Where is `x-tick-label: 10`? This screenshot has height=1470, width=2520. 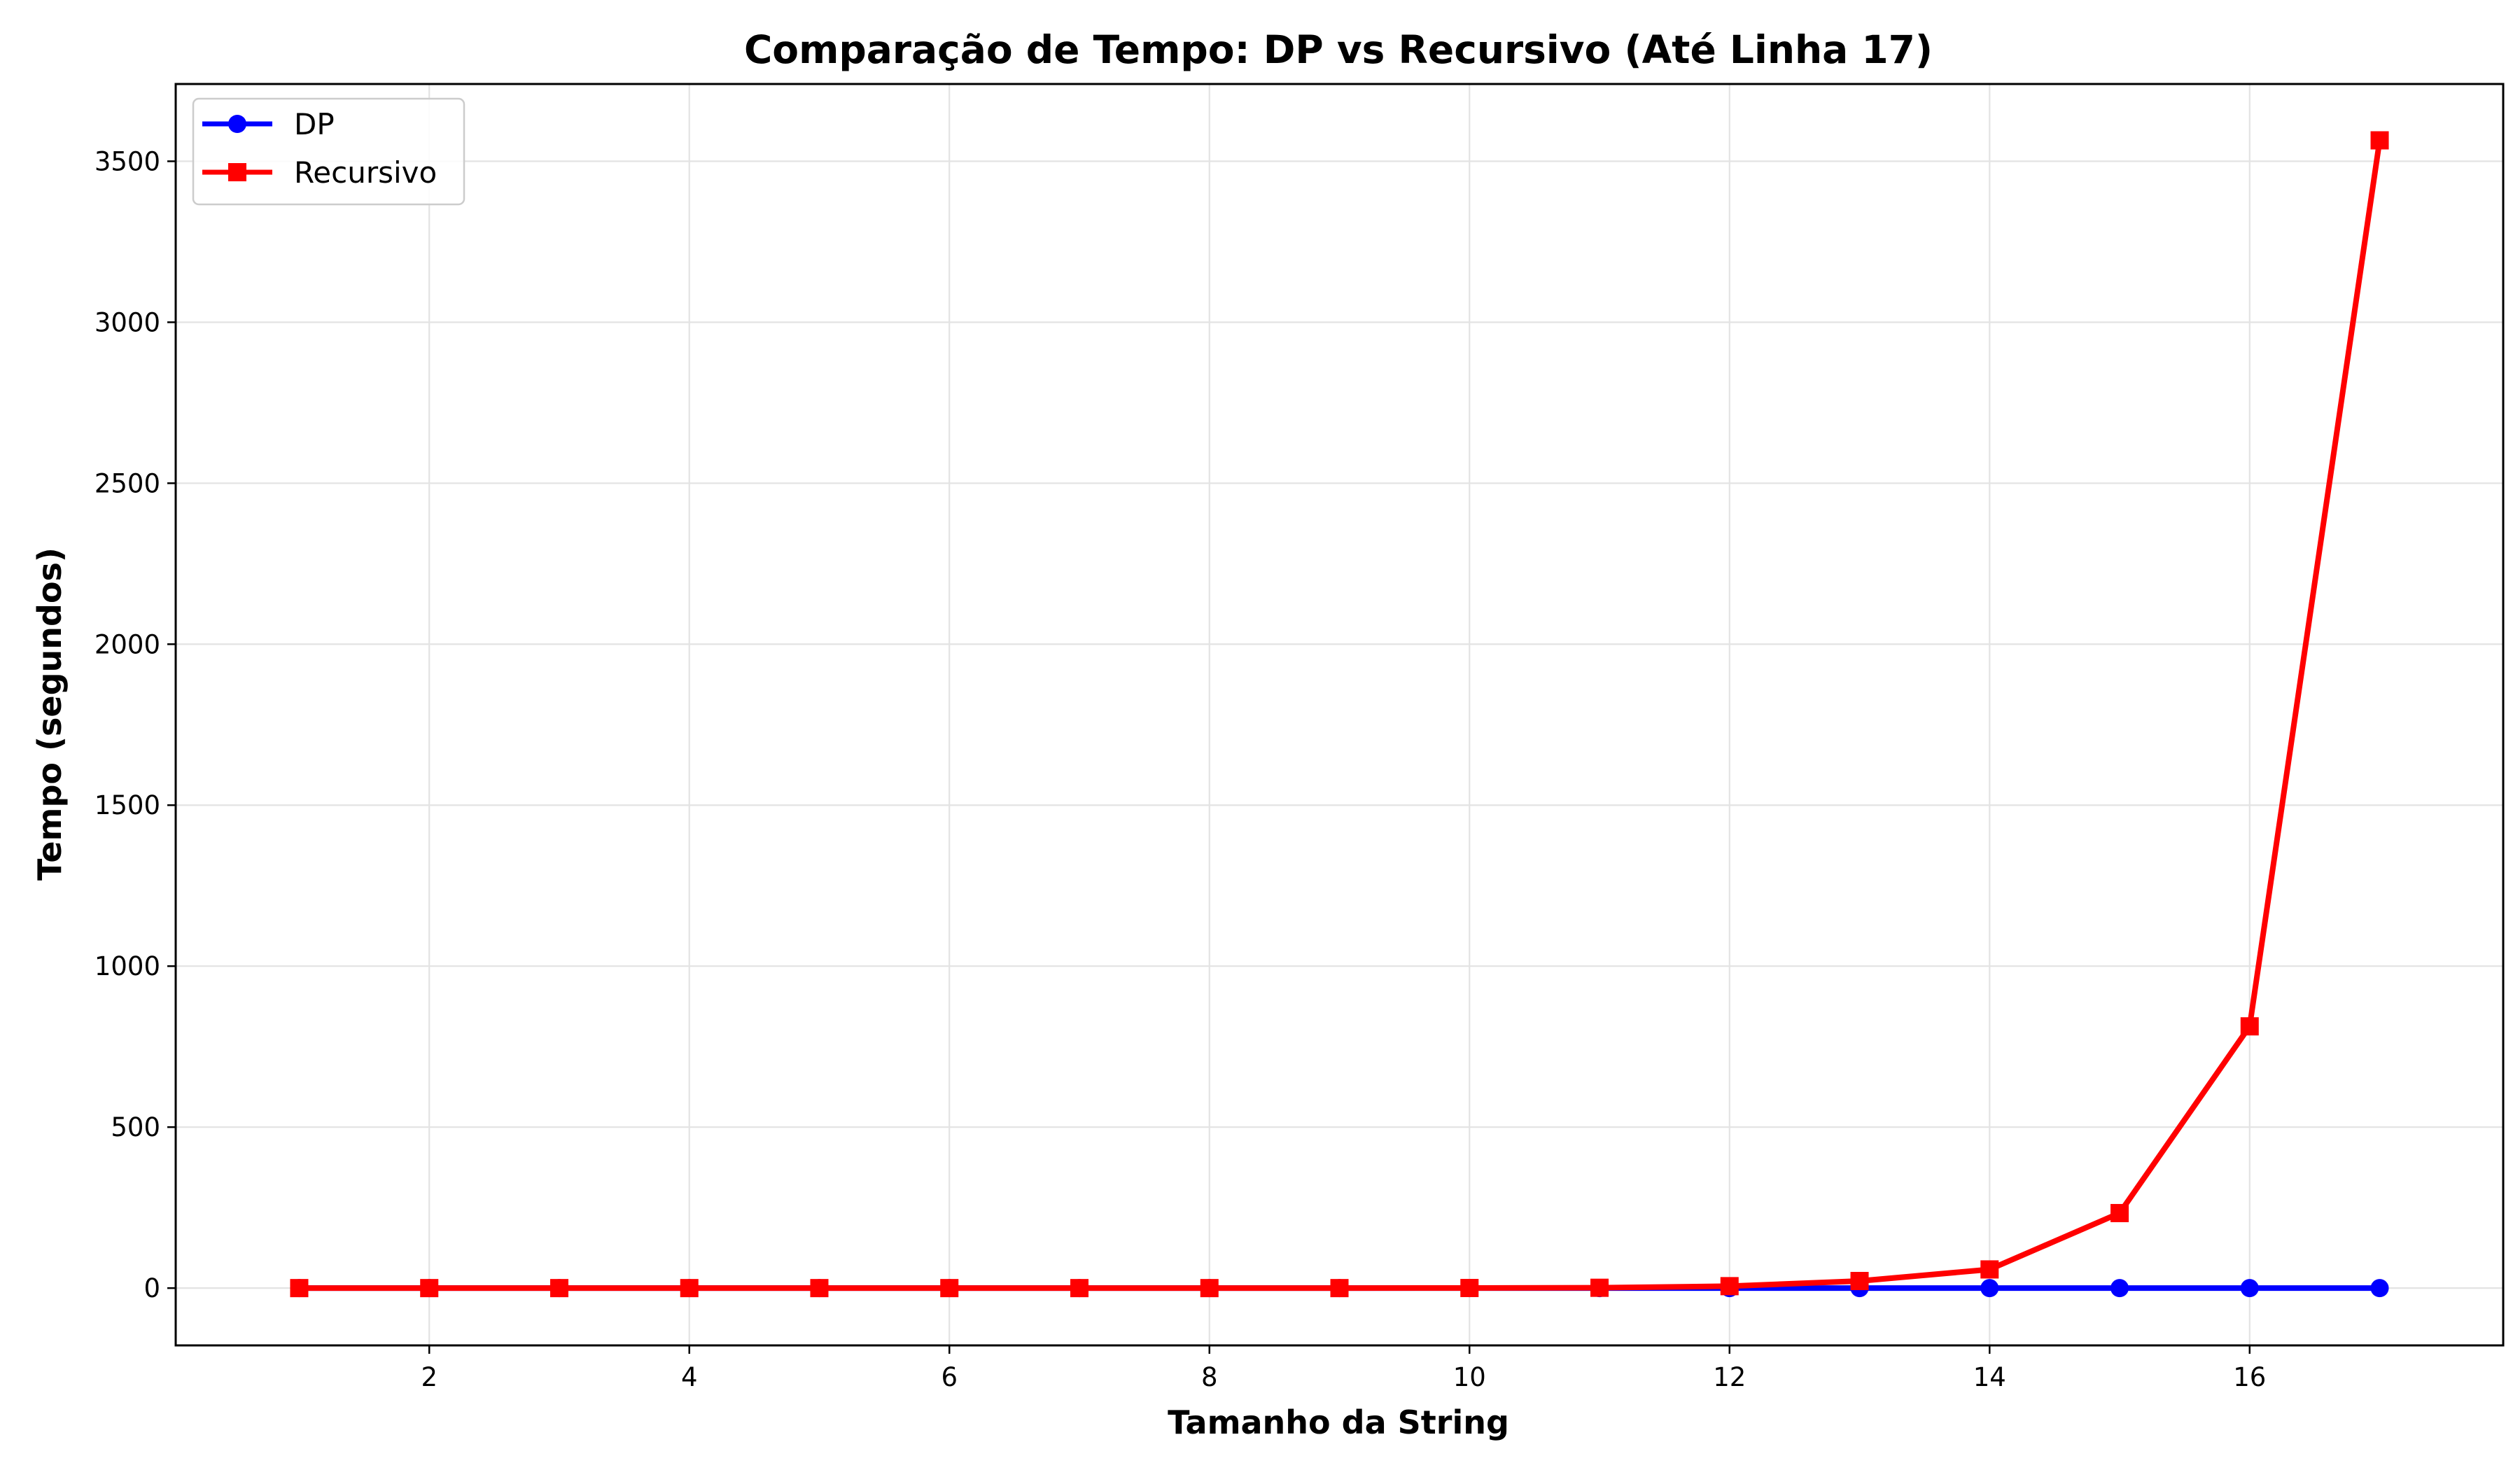 x-tick-label: 10 is located at coordinates (1469, 1377).